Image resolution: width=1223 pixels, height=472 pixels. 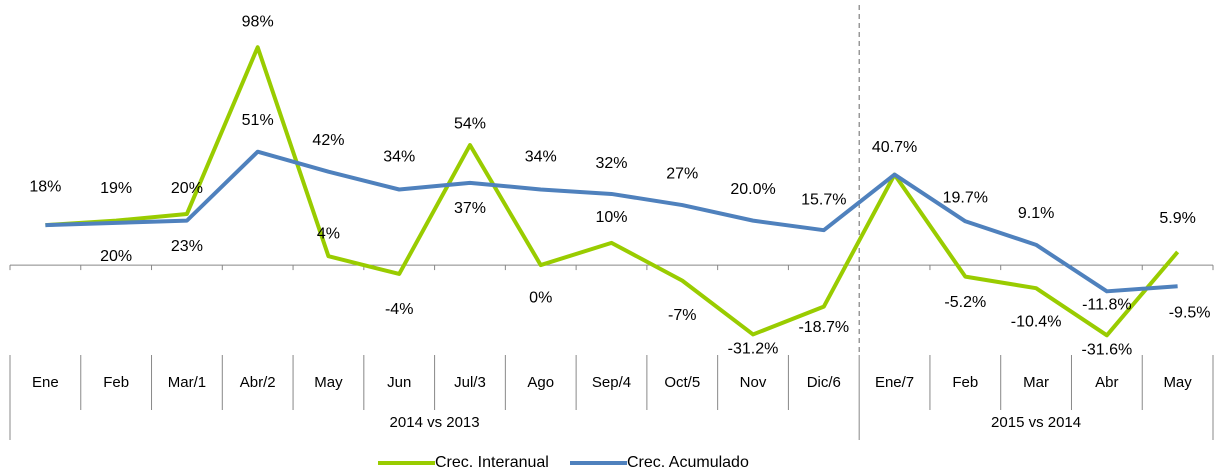 I want to click on data-label: -18.7%, so click(x=823, y=327).